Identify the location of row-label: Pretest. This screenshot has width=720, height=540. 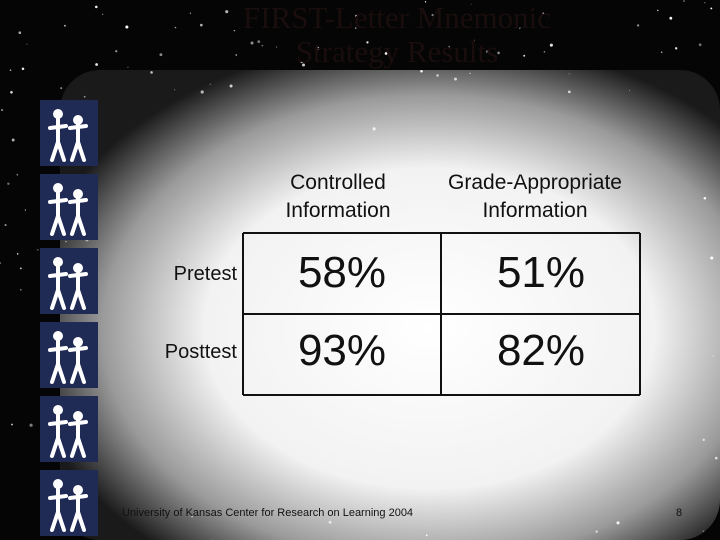
(205, 274).